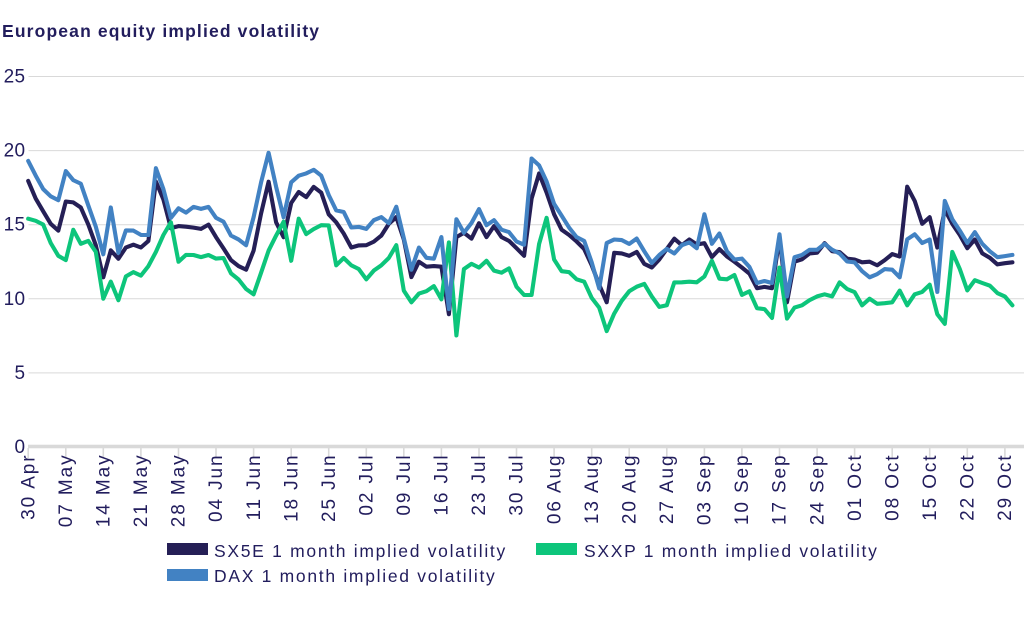 The image size is (1024, 618). I want to click on svg-text: 03 Sep, so click(705, 490).